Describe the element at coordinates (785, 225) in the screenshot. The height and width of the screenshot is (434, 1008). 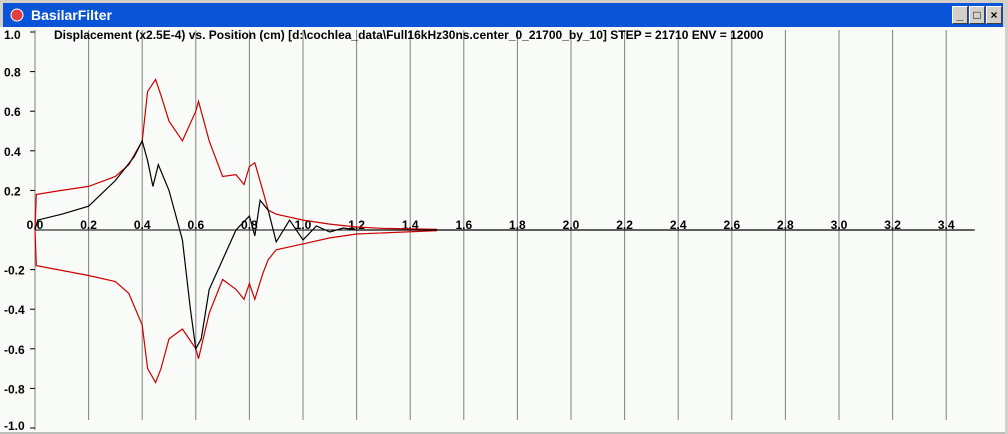
I see `x-tick-label: 2.8` at that location.